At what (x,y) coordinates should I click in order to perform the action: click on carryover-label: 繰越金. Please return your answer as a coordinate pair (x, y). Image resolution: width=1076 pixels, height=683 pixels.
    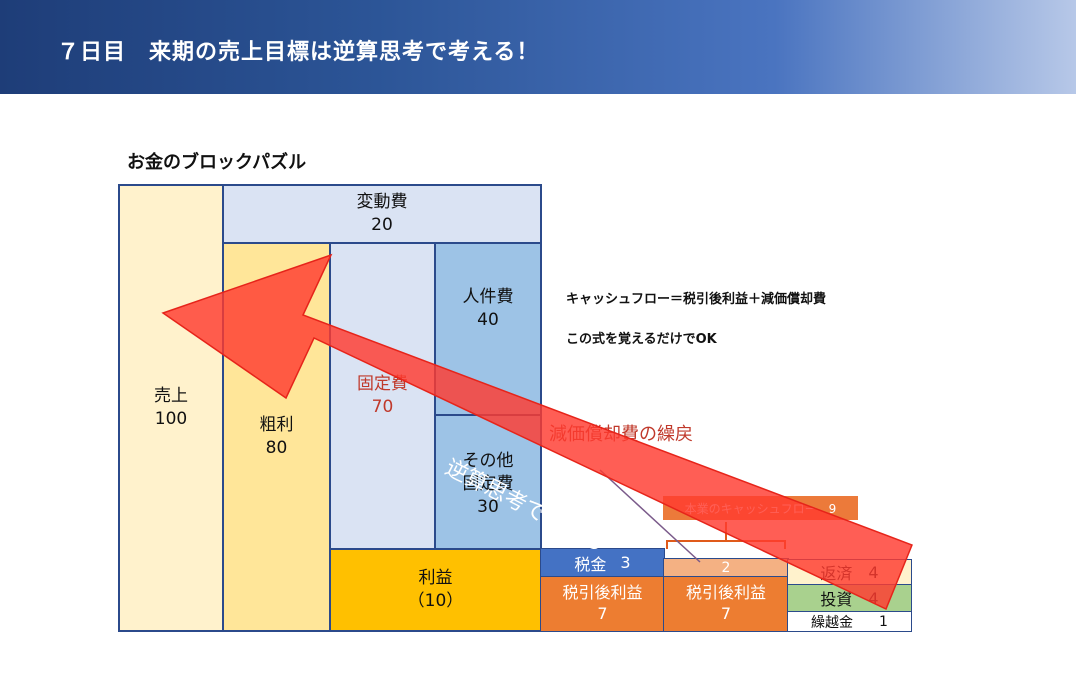
    Looking at the image, I should click on (832, 622).